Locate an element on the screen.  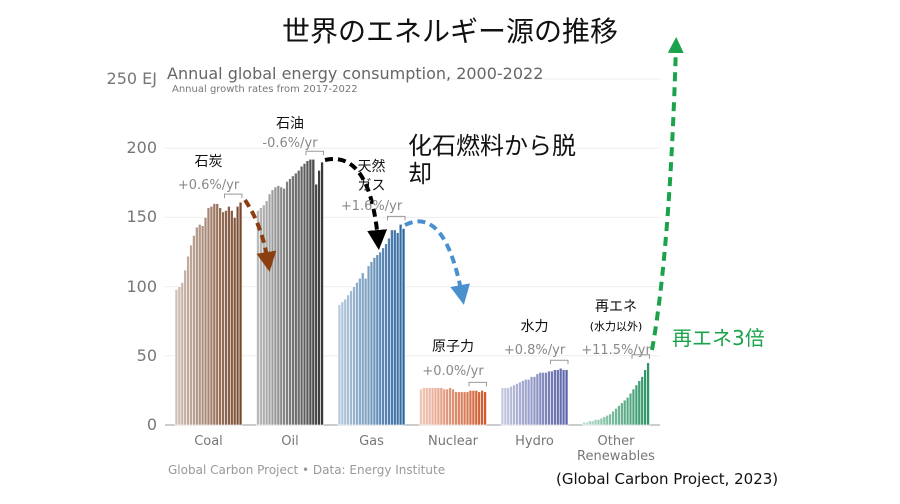
y-tick-label: 100 is located at coordinates (141, 286).